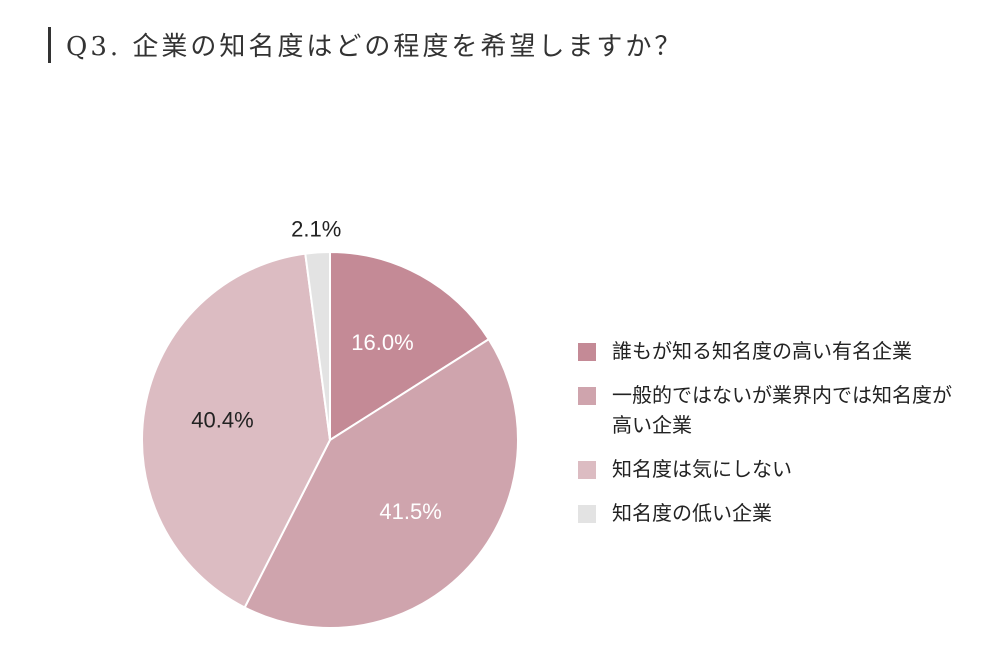 Image resolution: width=1000 pixels, height=667 pixels. I want to click on title-accent-bar, so click(49, 45).